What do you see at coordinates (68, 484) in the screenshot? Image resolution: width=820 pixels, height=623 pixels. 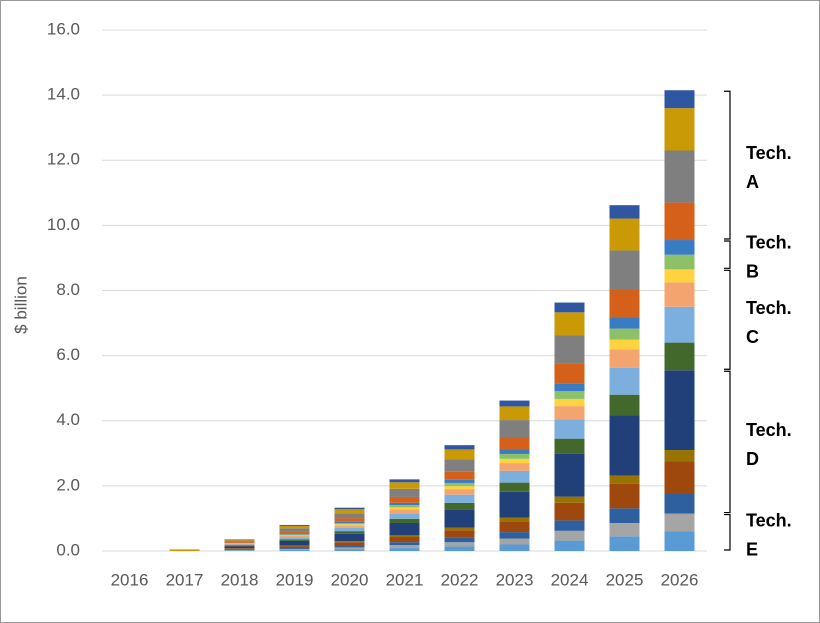 I see `y-tick-label: 2.0` at bounding box center [68, 484].